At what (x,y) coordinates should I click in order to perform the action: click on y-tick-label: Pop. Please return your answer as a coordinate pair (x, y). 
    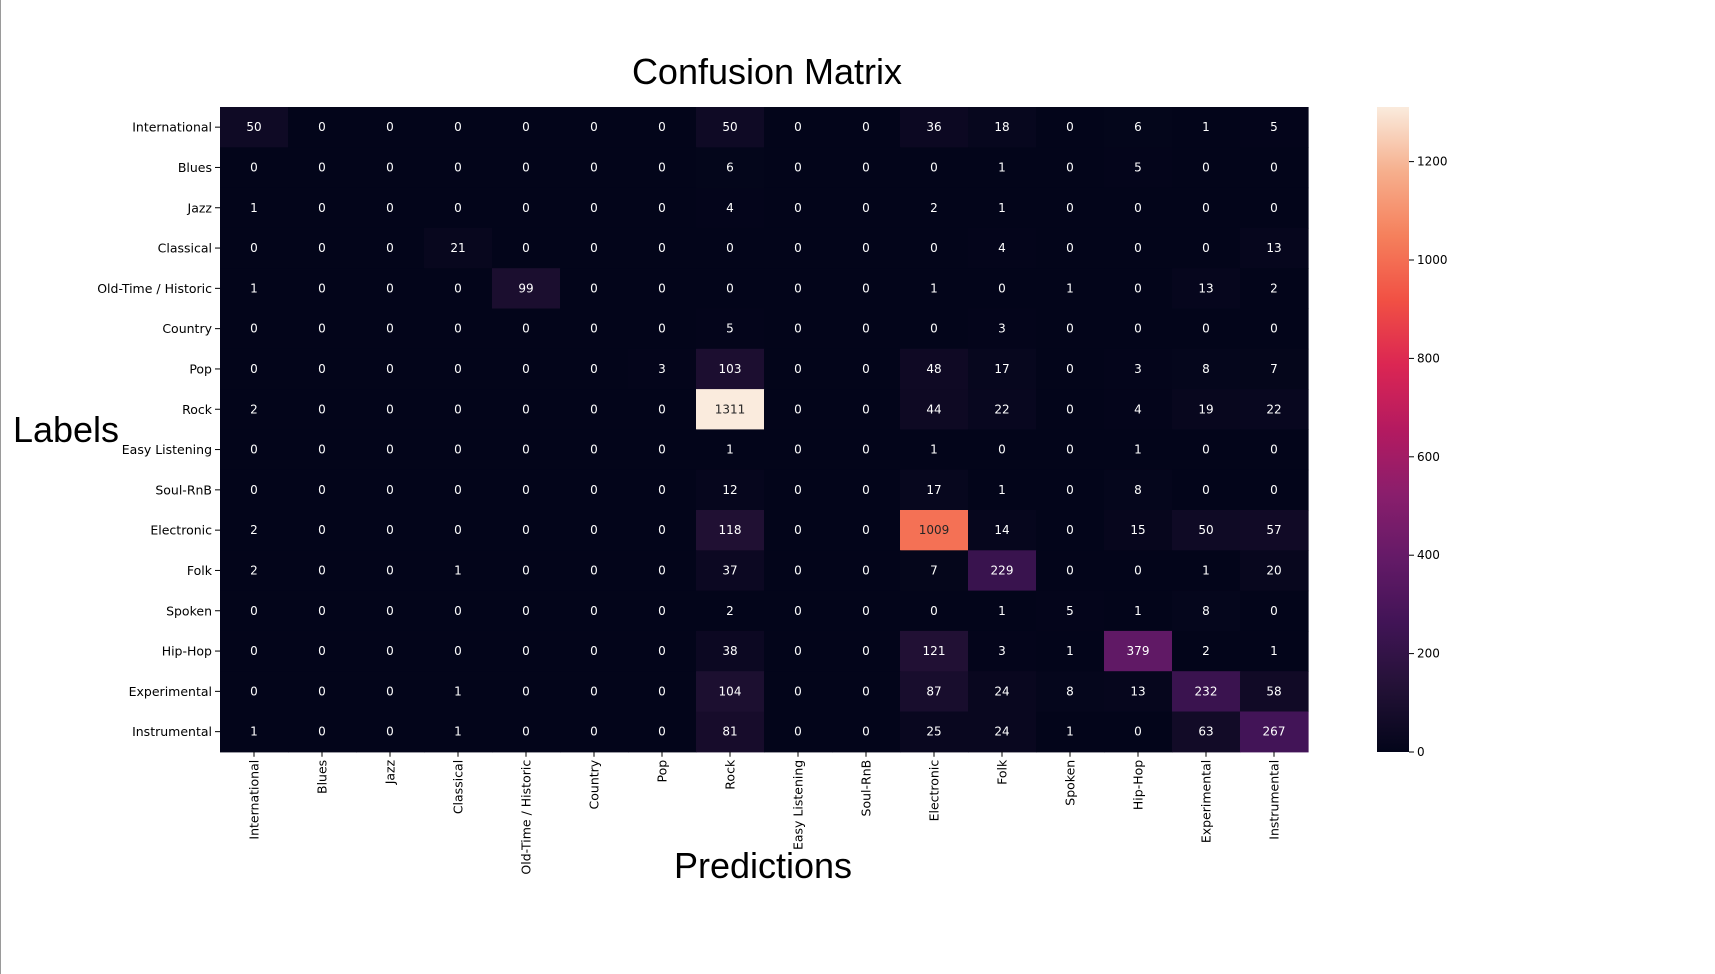
    Looking at the image, I should click on (200, 368).